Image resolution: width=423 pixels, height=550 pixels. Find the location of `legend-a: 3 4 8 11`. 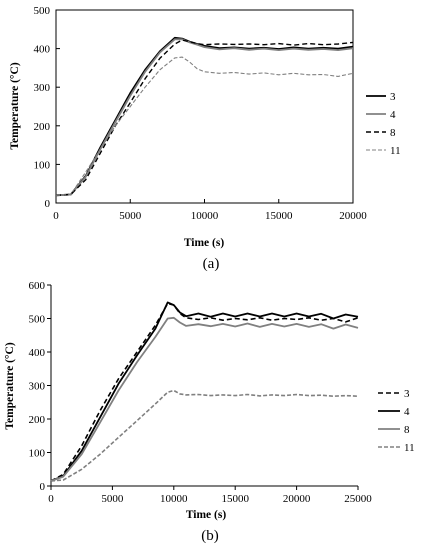

legend-a: 3 4 8 11 is located at coordinates (383, 124).